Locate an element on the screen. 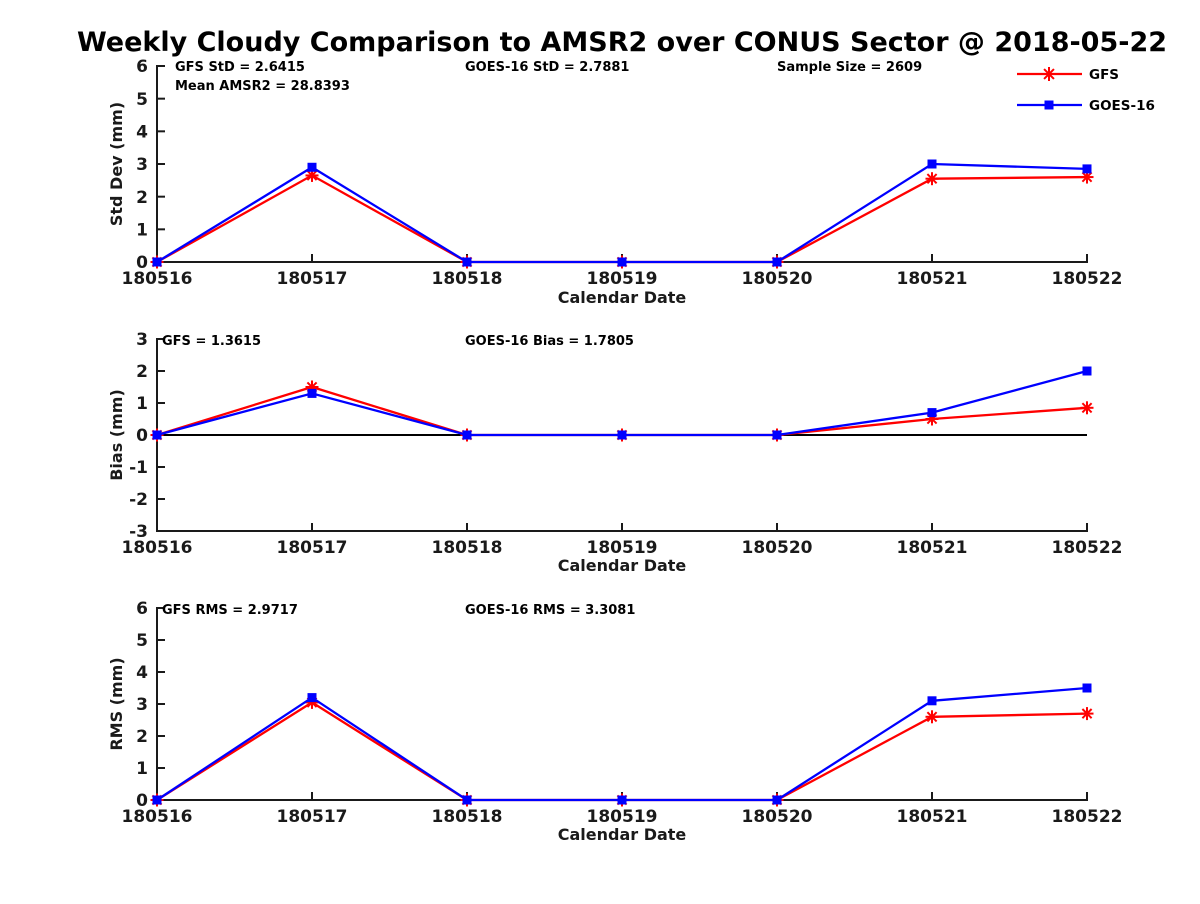 This screenshot has width=1200, height=904. x-tick-label: 180516 is located at coordinates (157, 548).